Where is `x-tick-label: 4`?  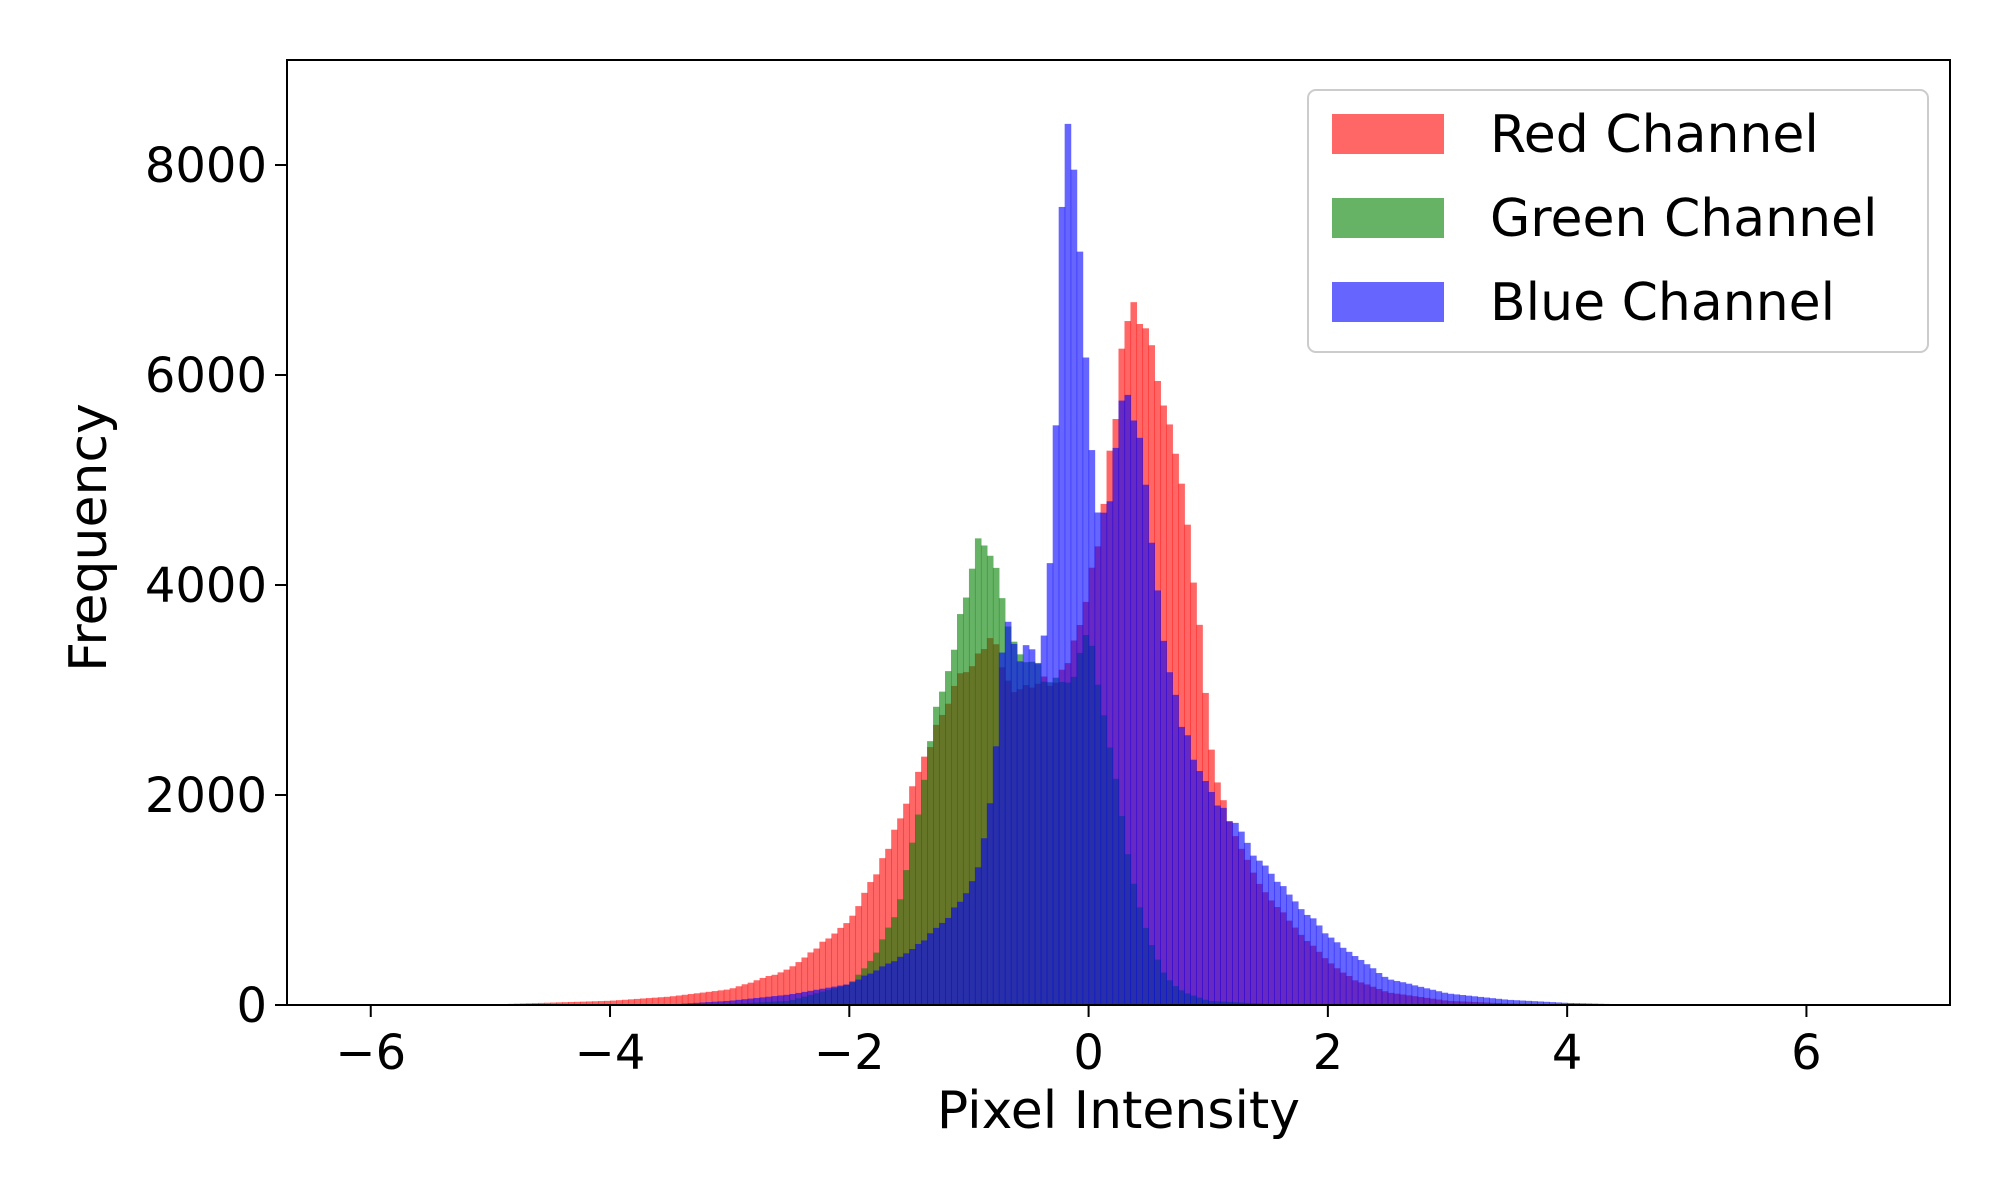
x-tick-label: 4 is located at coordinates (1567, 1053).